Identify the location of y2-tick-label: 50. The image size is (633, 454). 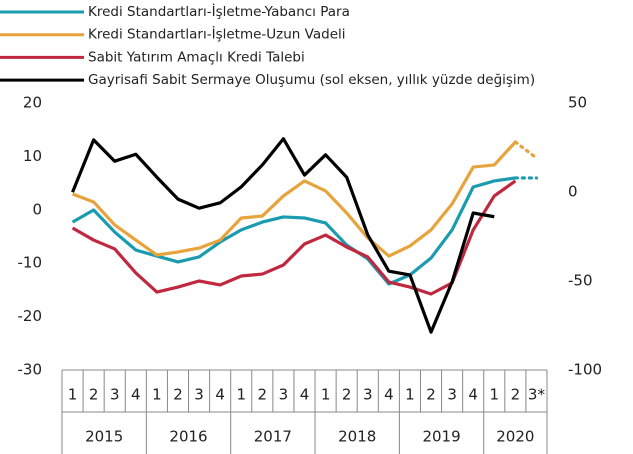
(577, 103).